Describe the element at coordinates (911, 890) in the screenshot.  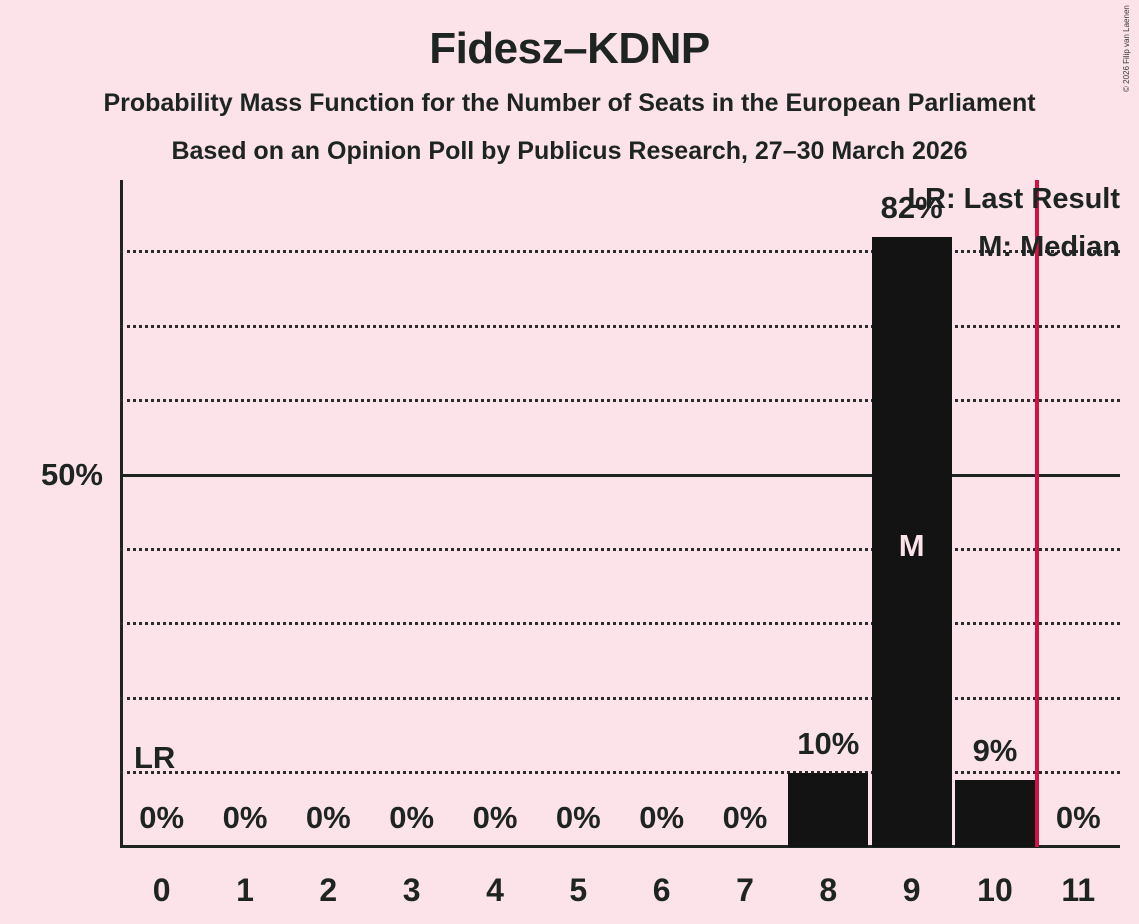
I see `x-tick-9: 9` at that location.